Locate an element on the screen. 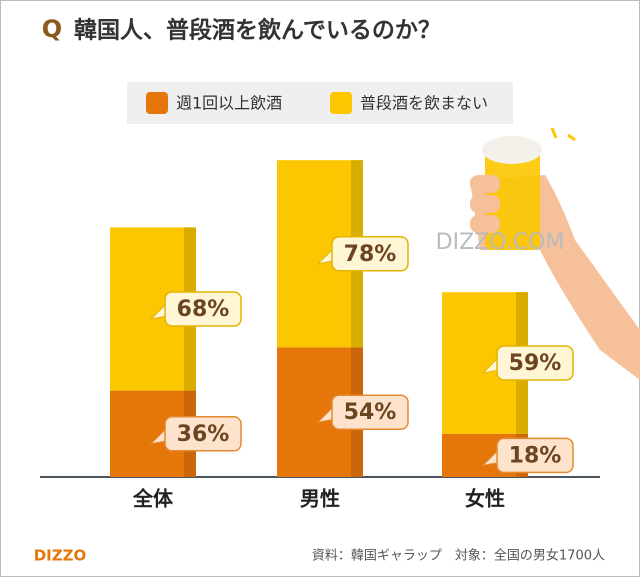 The image size is (640, 577). watermark: DIZZO.COM is located at coordinates (500, 242).